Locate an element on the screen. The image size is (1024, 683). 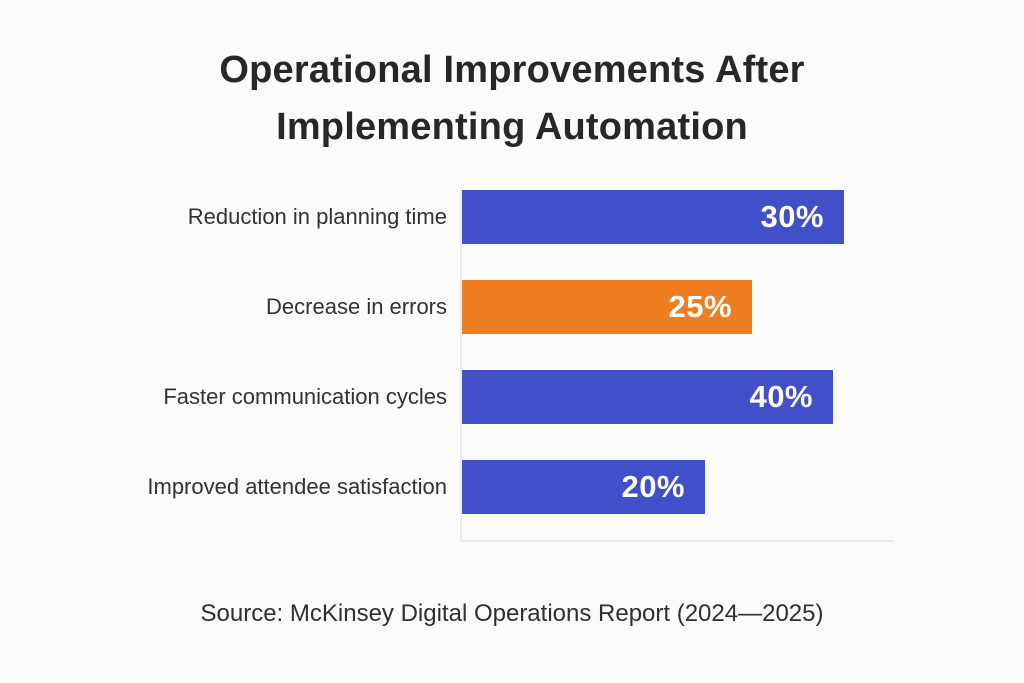
bar-communication: 40% is located at coordinates (647, 397).